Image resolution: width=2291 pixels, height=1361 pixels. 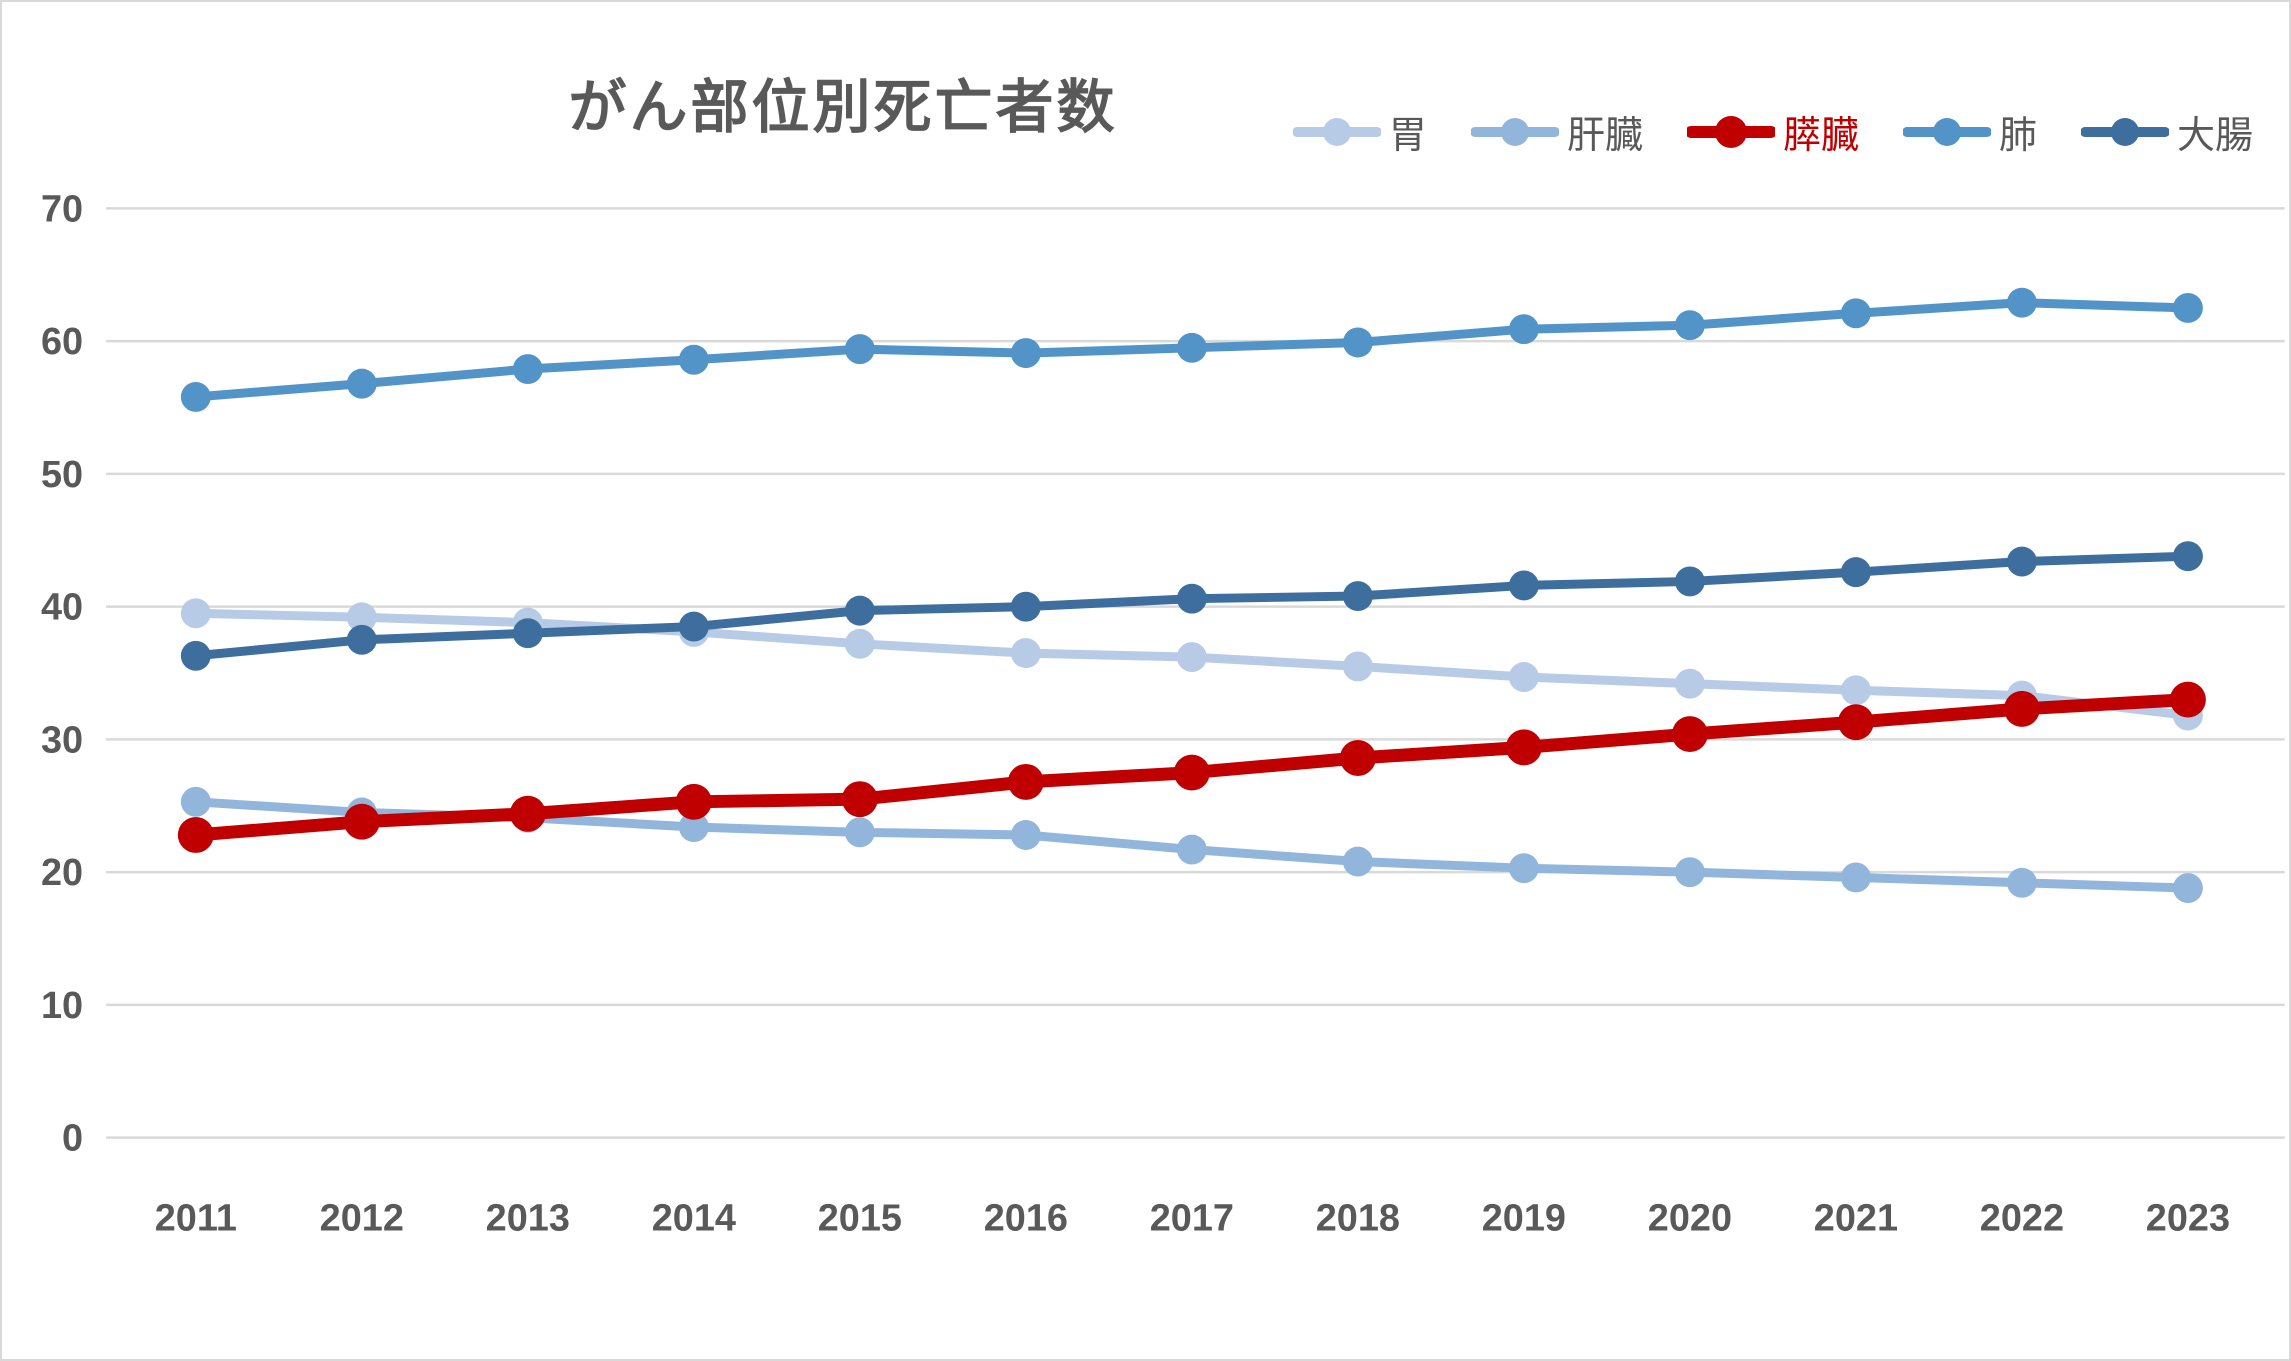 What do you see at coordinates (1820, 136) in the screenshot?
I see `legend-label: 膵臓` at bounding box center [1820, 136].